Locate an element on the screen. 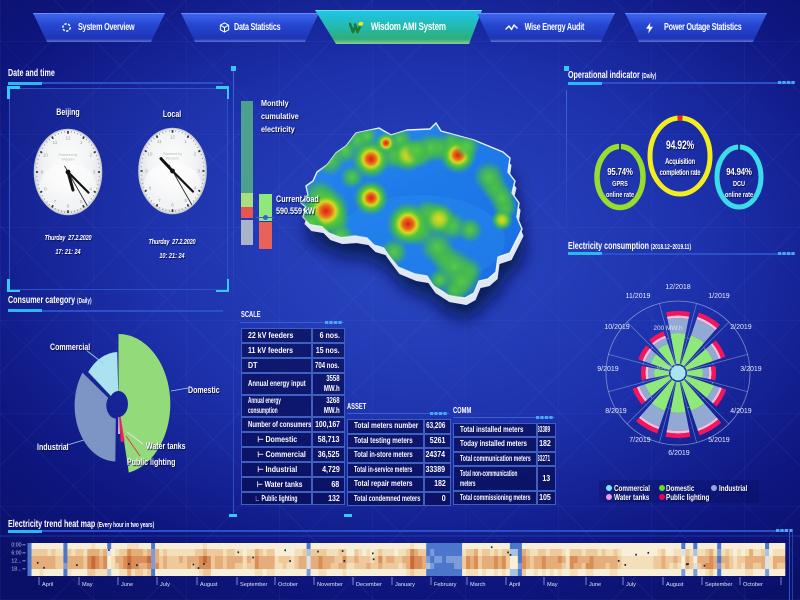 The image size is (800, 600). svg-text: 10/2019 is located at coordinates (616, 327).